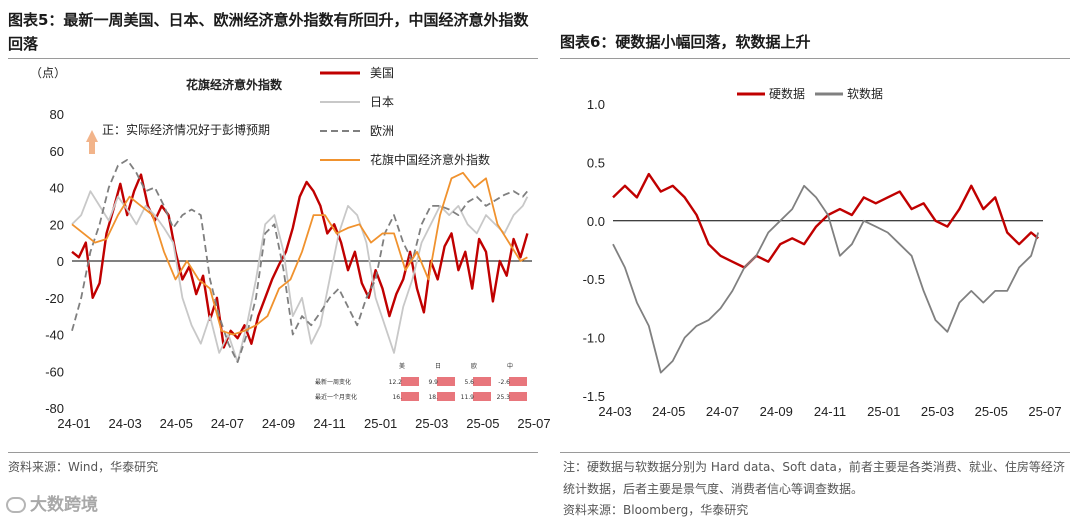 The image size is (1080, 521). What do you see at coordinates (787, 93) in the screenshot?
I see `legend-label-0: 硬数据` at bounding box center [787, 93].